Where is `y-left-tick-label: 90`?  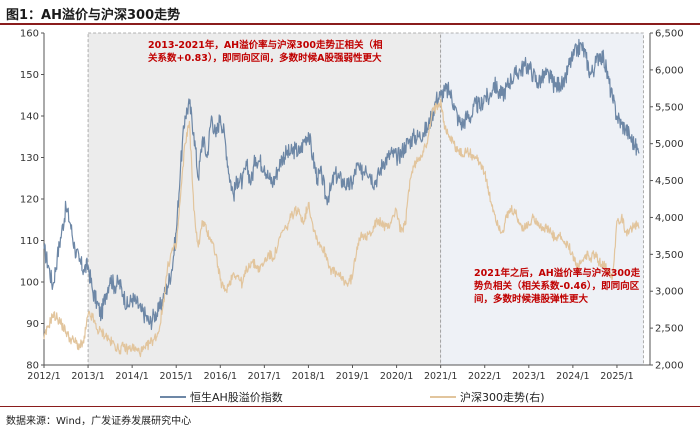 y-left-tick-label: 90 is located at coordinates (32, 324).